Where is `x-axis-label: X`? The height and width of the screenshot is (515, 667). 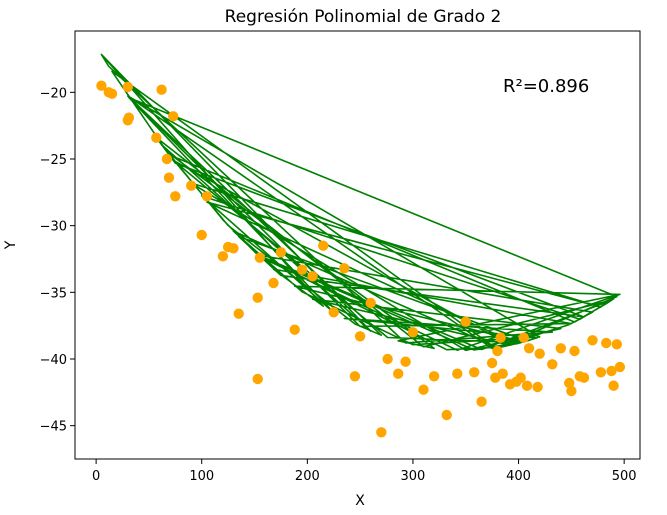
x-axis-label: X is located at coordinates (360, 501).